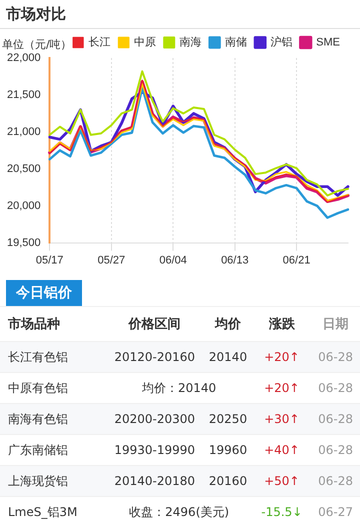 The width and height of the screenshot is (360, 530). I want to click on text: 上海现货铝, so click(38, 481).